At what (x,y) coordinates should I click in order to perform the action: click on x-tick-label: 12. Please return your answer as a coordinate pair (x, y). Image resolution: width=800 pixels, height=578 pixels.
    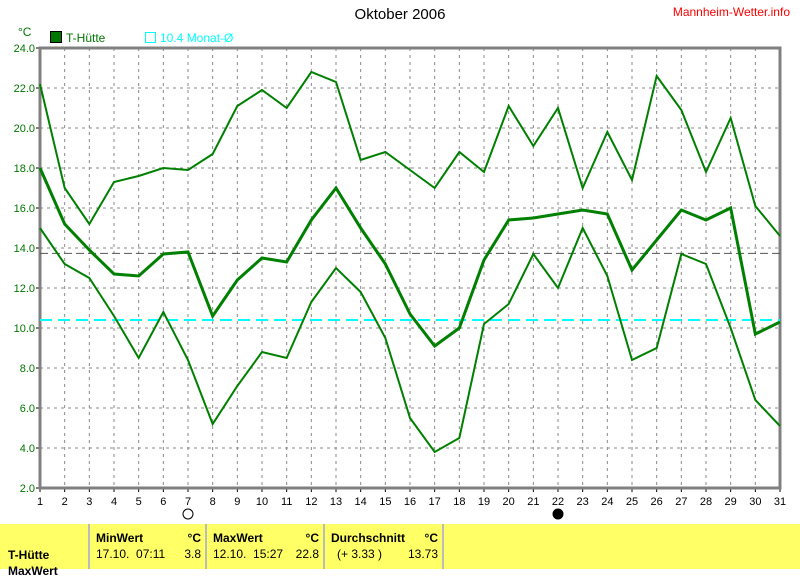
    Looking at the image, I should click on (311, 502).